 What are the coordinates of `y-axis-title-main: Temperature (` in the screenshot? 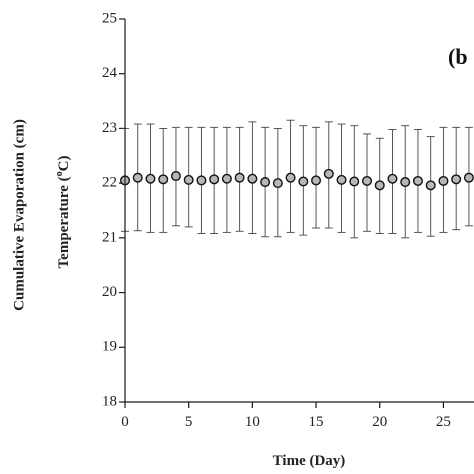 It's located at (64, 222).